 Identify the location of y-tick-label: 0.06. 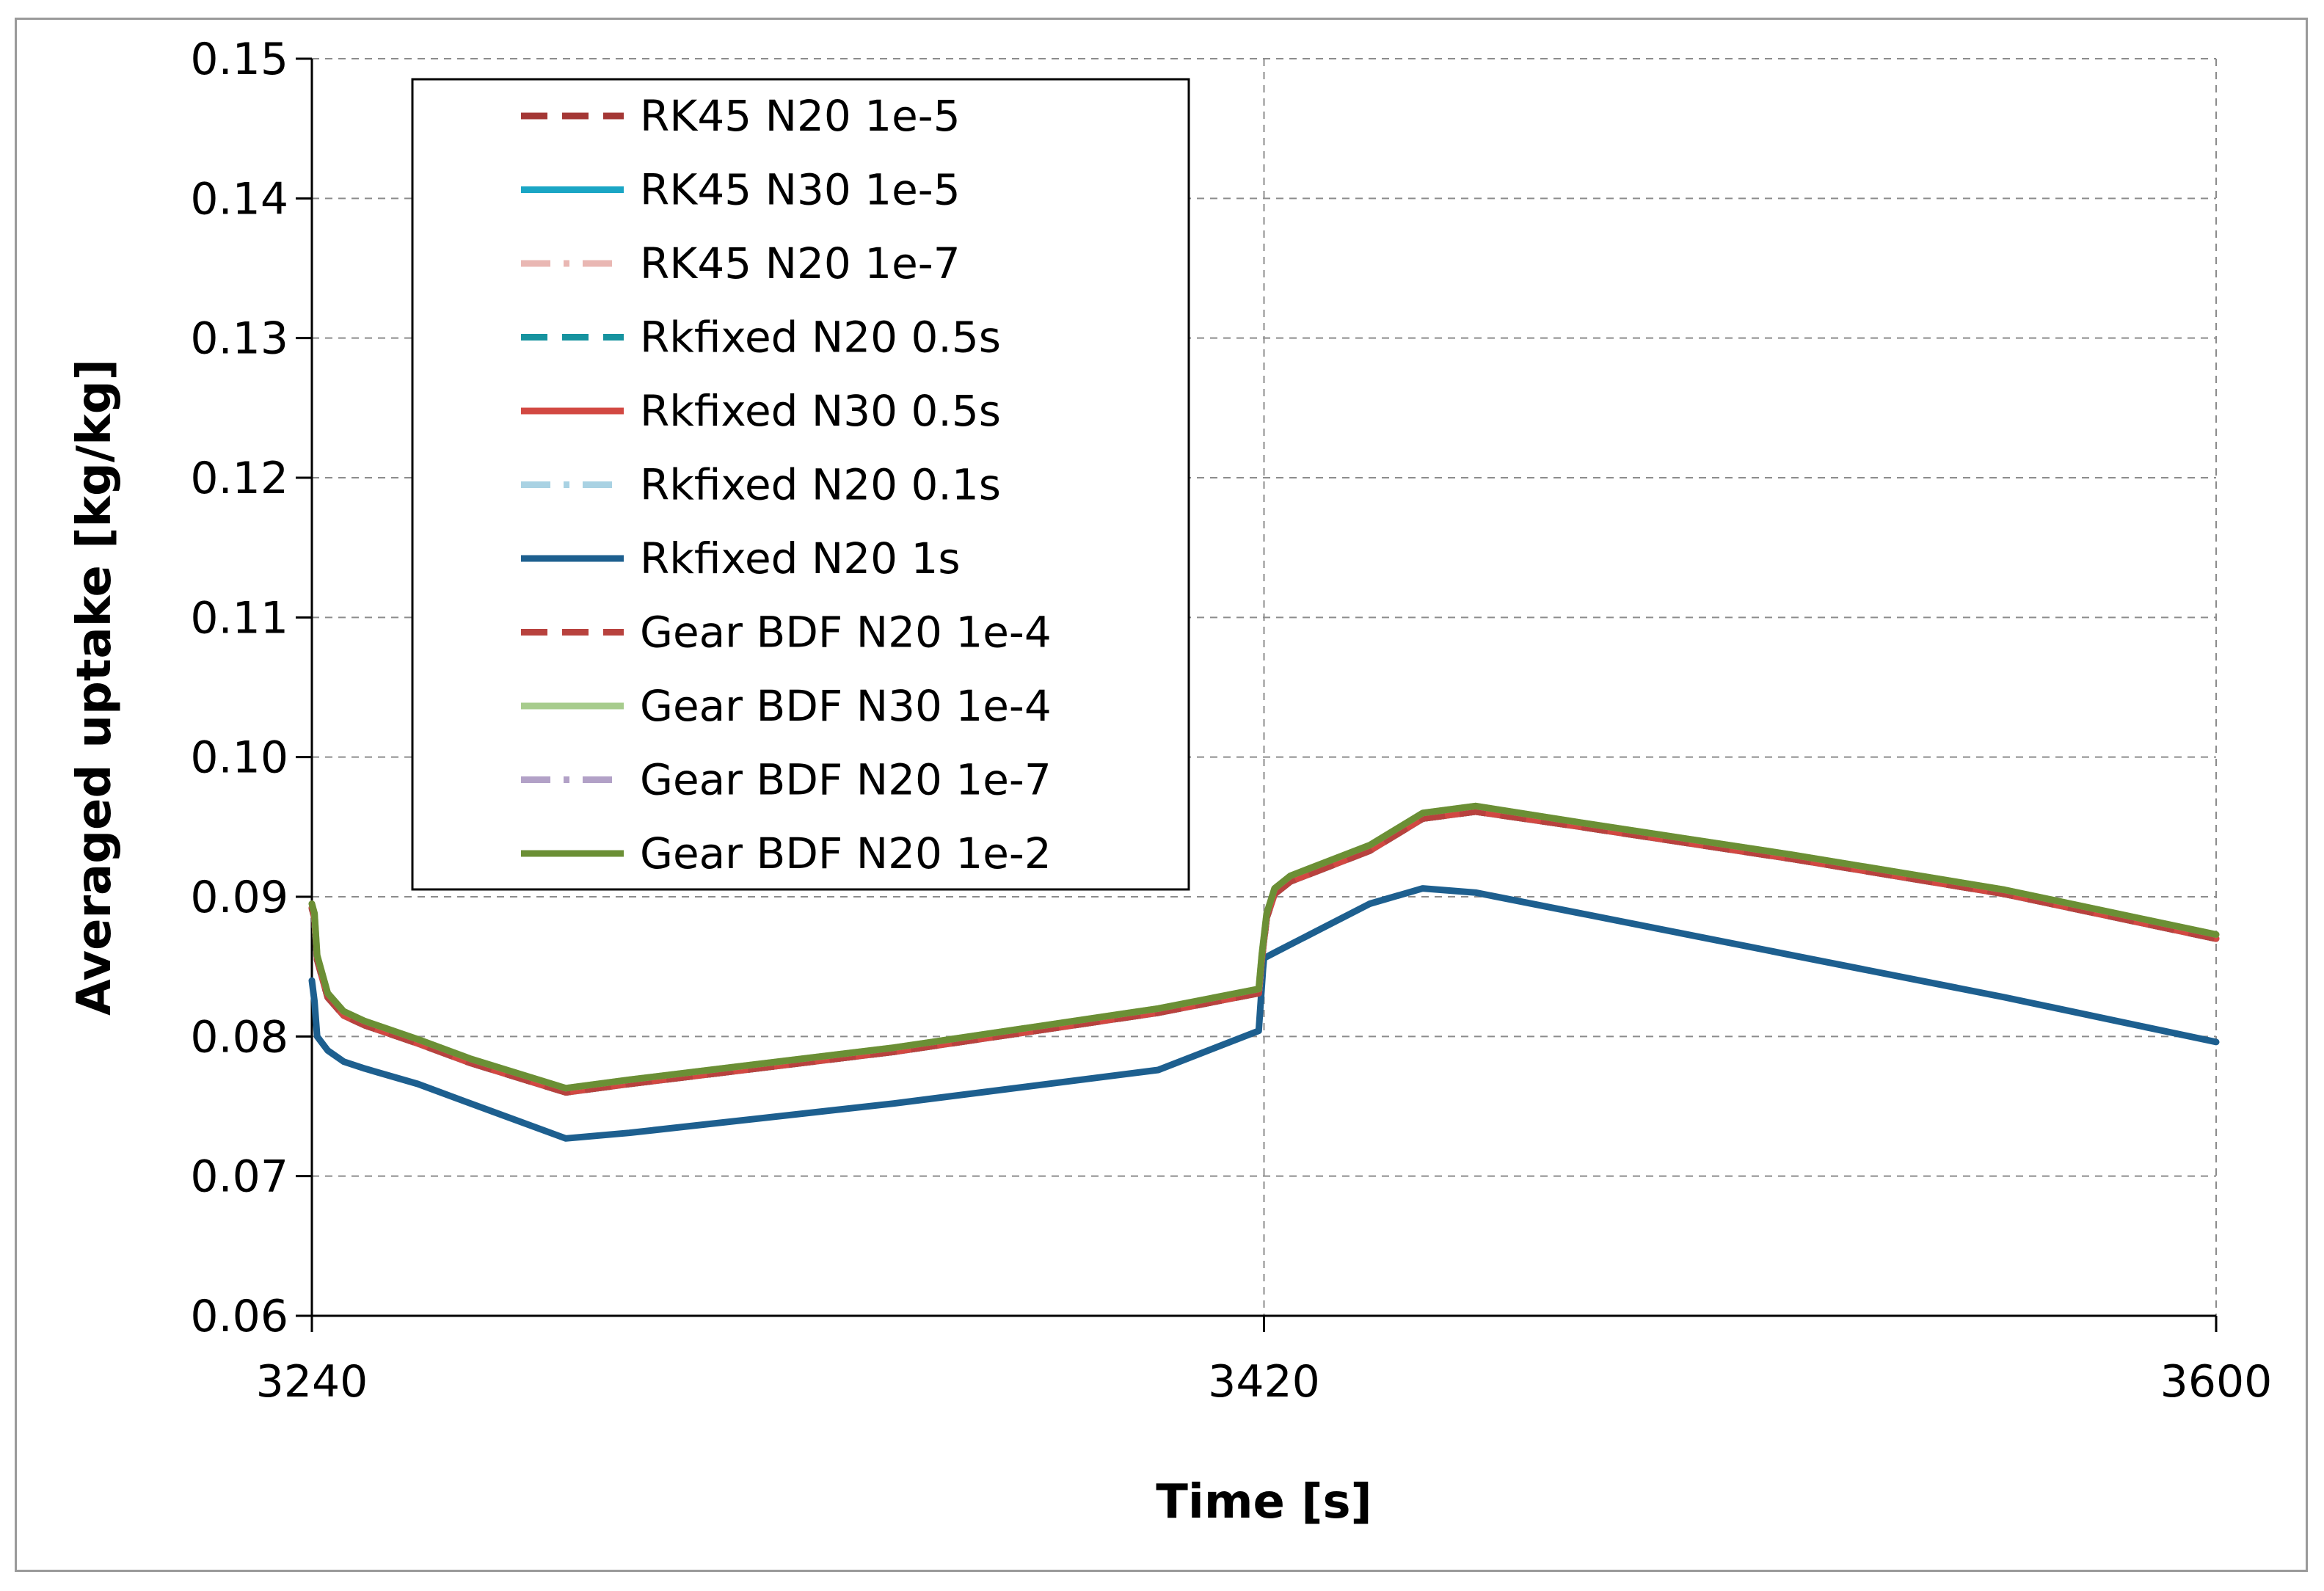
(239, 1316).